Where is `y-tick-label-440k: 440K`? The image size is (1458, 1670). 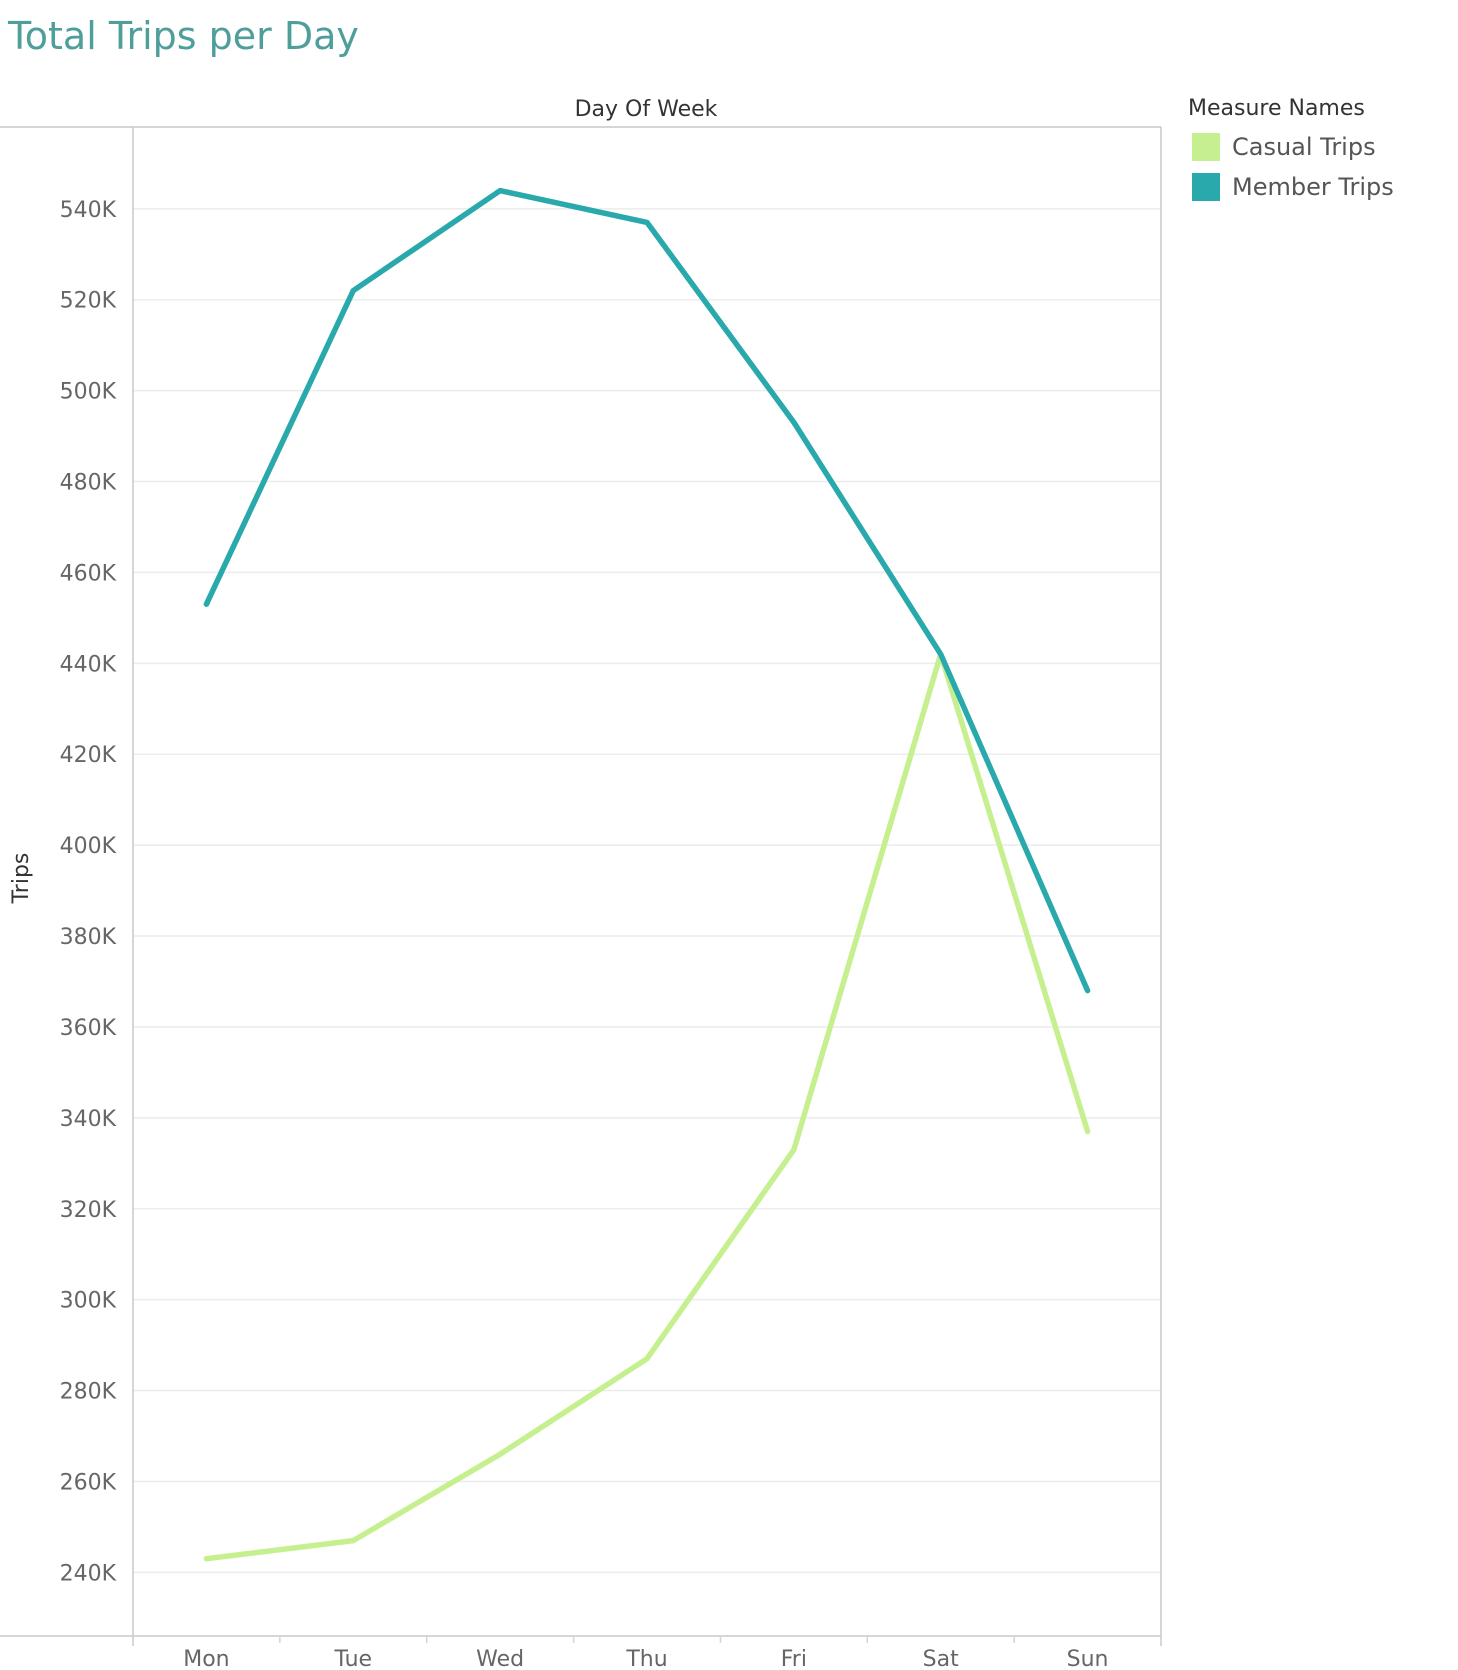 y-tick-label-440k: 440K is located at coordinates (88, 664).